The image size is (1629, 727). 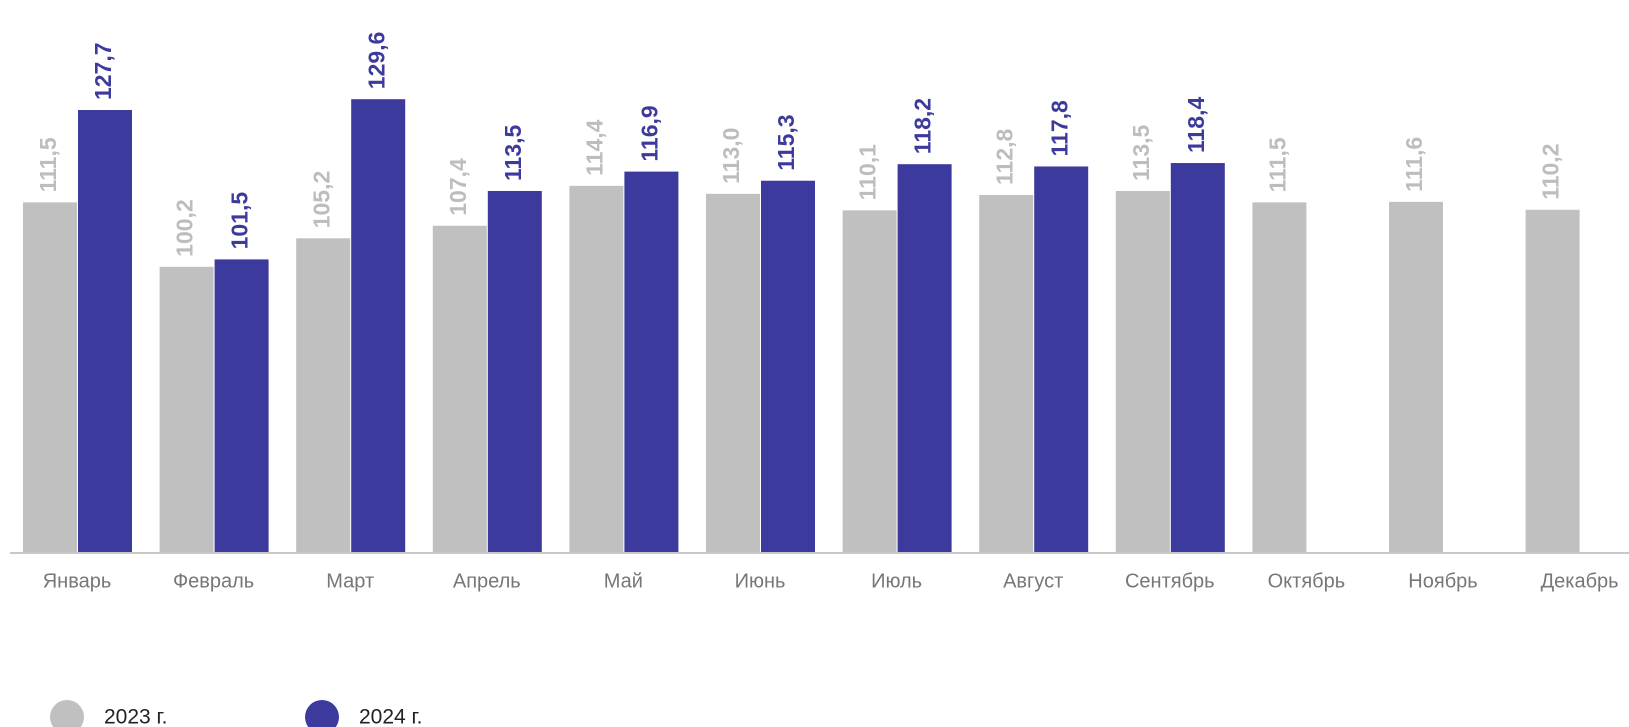 I want to click on value-label: 110,2, so click(x=1551, y=172).